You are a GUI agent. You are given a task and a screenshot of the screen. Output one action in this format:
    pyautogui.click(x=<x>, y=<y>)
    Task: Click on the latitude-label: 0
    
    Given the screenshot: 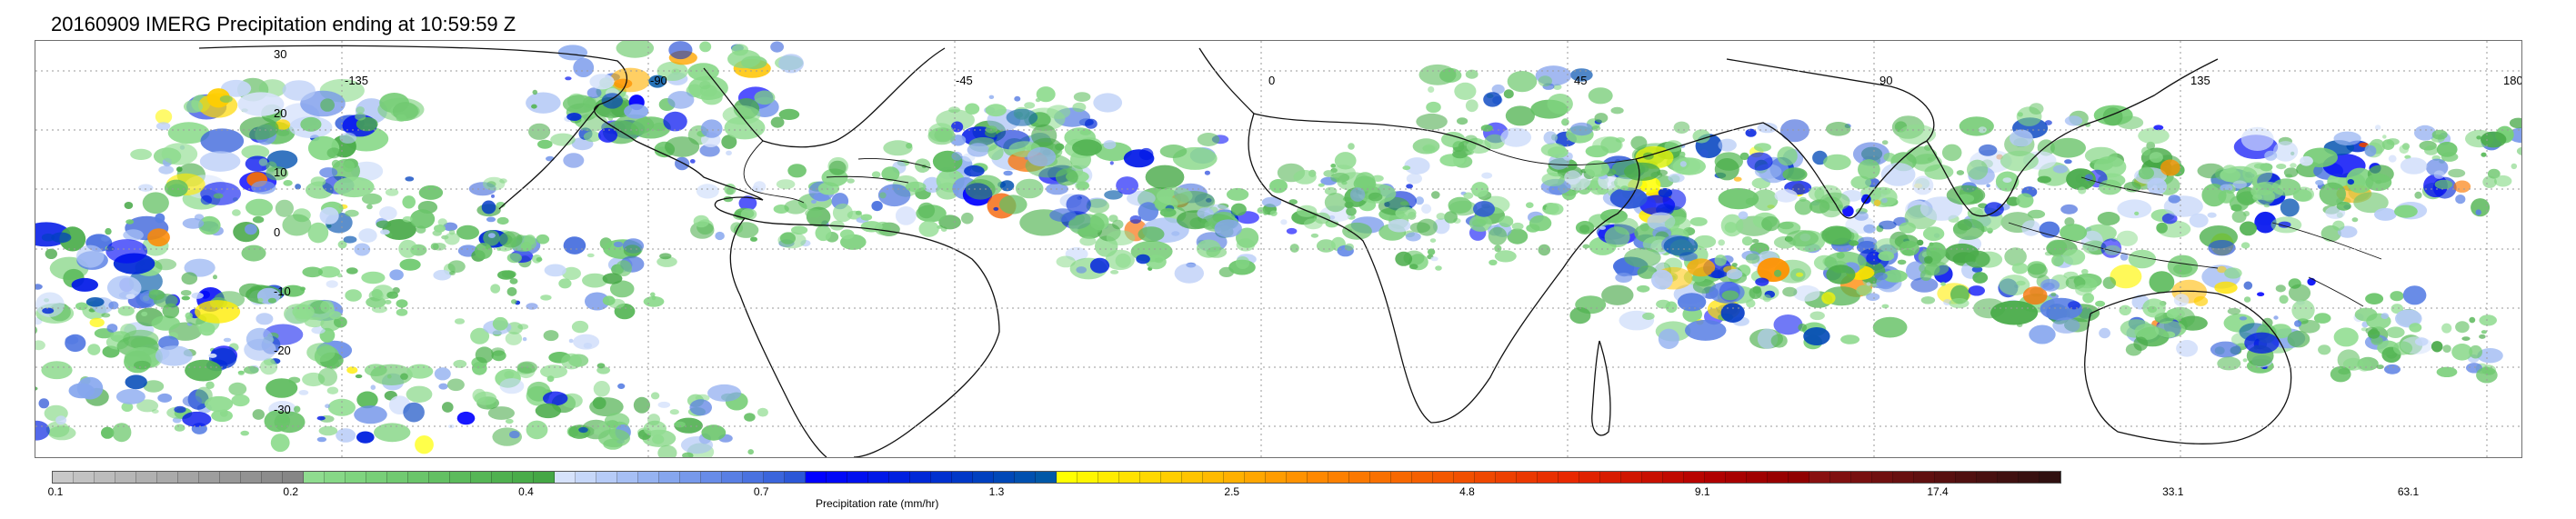 What is the action you would take?
    pyautogui.click(x=277, y=232)
    